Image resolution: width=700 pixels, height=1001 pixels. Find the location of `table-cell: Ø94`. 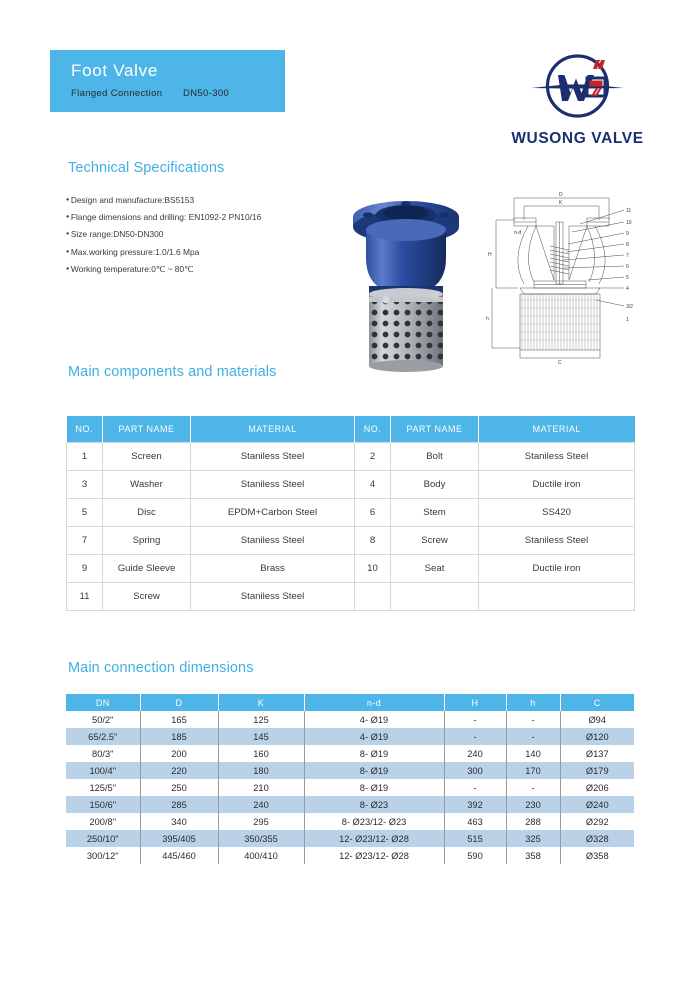

table-cell: Ø94 is located at coordinates (597, 719).